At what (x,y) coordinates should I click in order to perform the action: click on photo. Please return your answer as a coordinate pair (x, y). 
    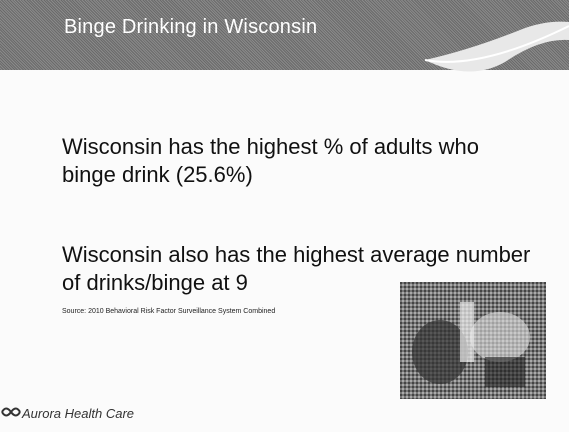
    Looking at the image, I should click on (473, 340).